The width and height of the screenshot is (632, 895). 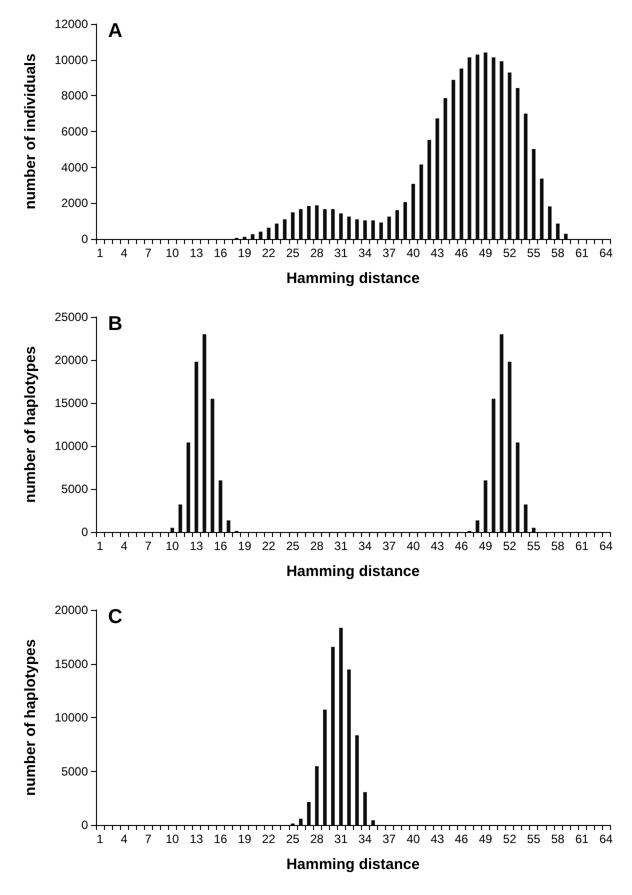 What do you see at coordinates (71, 24) in the screenshot?
I see `y-tick-label: 12000` at bounding box center [71, 24].